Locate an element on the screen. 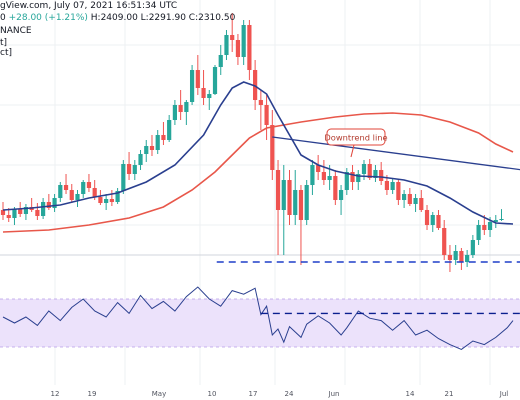 The image size is (520, 400). x-tick-label: May is located at coordinates (159, 394).